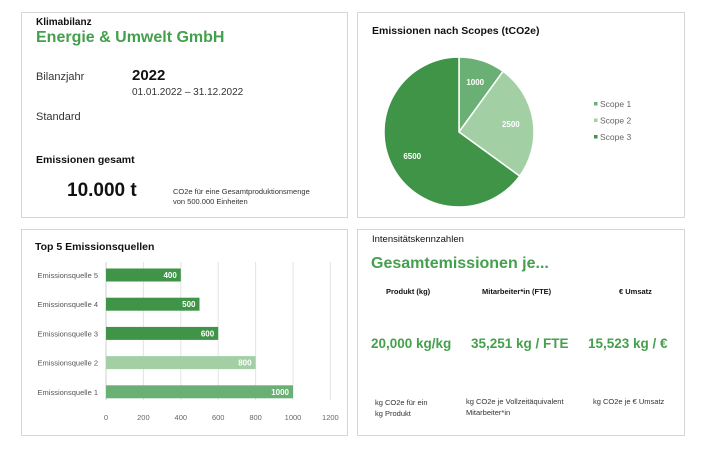 This screenshot has width=704, height=451. Describe the element at coordinates (60, 77) in the screenshot. I see `year-label: Bilanzjahr` at that location.